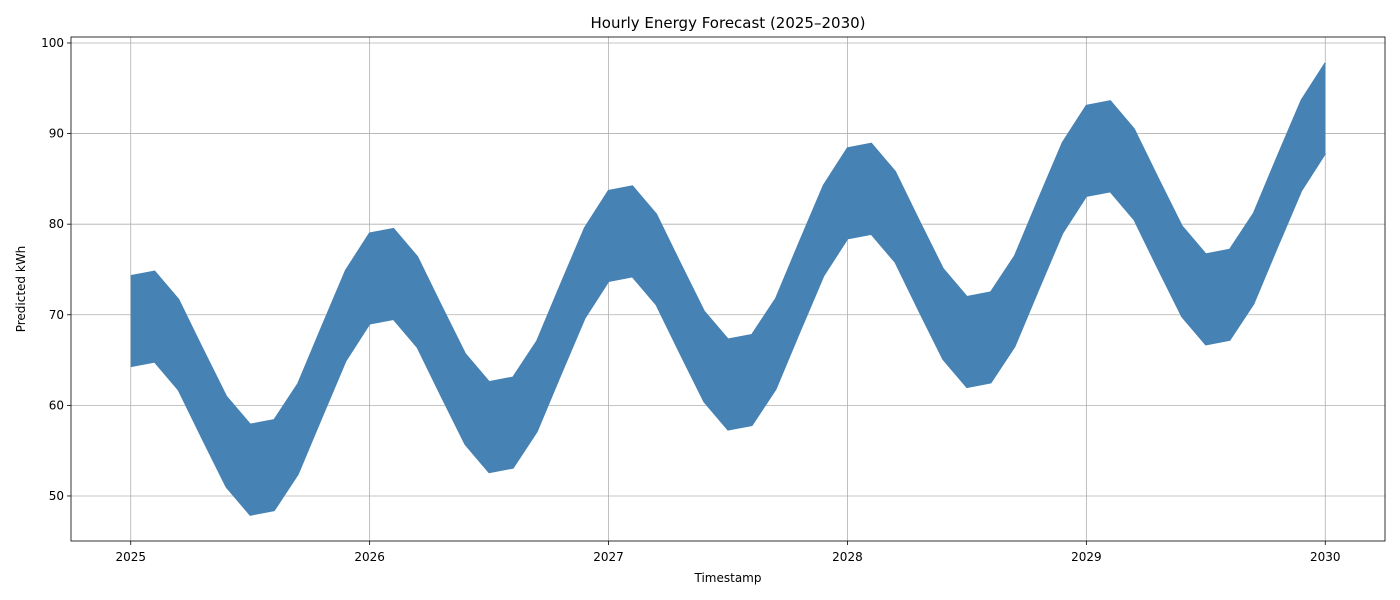 The width and height of the screenshot is (1400, 600). What do you see at coordinates (52, 43) in the screenshot?
I see `y-tick-label: 100` at bounding box center [52, 43].